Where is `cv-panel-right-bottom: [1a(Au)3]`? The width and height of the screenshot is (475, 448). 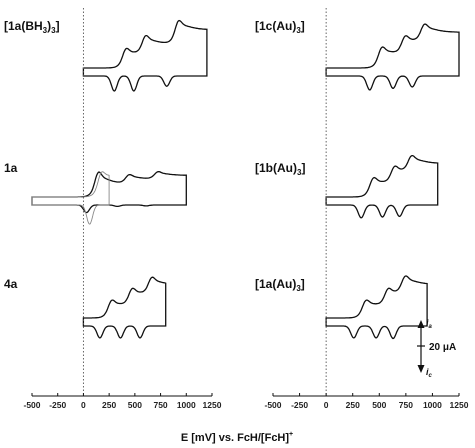 cv-panel-right-bottom: [1a(Au)3] is located at coordinates (341, 307).